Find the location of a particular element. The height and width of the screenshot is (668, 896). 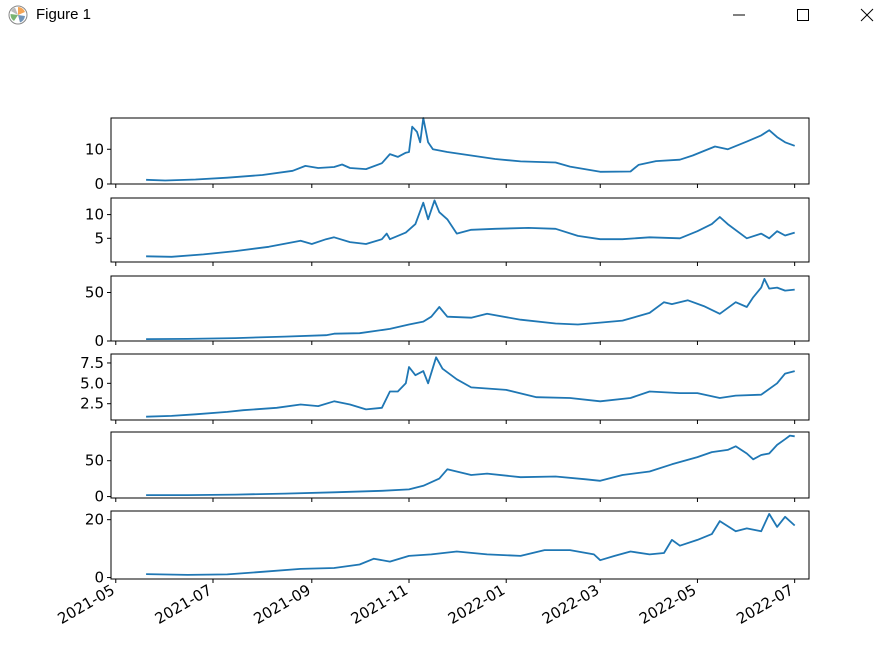

maximize-icon is located at coordinates (803, 15).